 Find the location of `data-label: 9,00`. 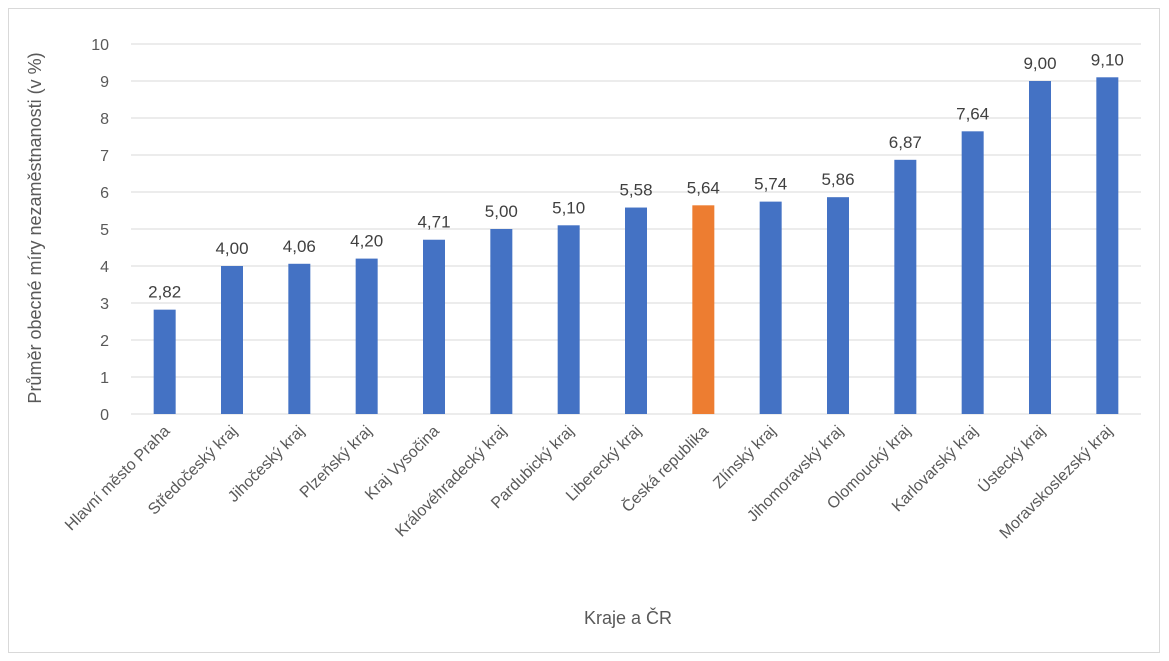

data-label: 9,00 is located at coordinates (1039, 63).